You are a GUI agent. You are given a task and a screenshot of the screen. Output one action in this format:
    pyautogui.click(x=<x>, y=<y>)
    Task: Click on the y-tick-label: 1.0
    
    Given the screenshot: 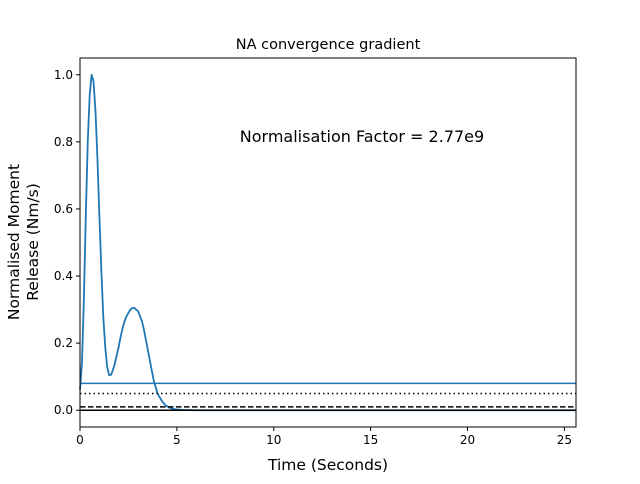 What is the action you would take?
    pyautogui.click(x=63, y=75)
    